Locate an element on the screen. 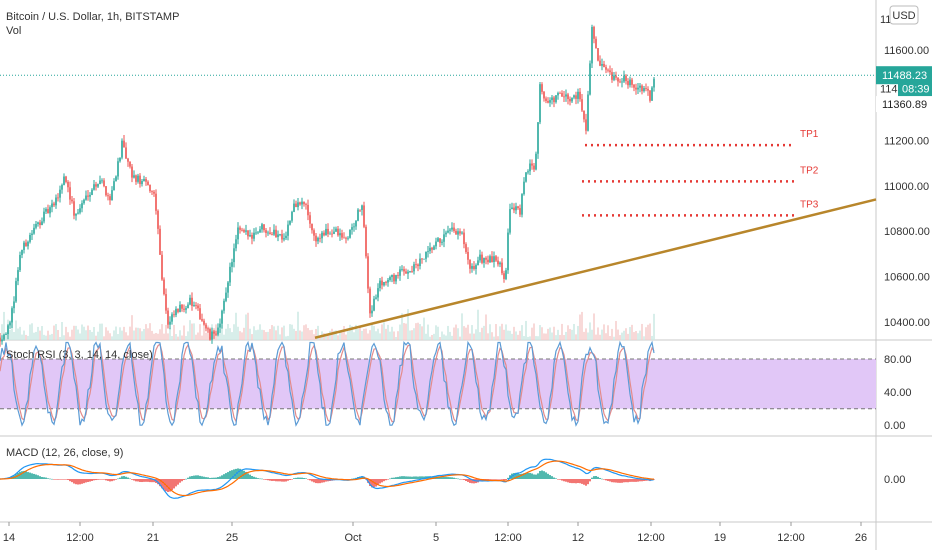  stoch-rsi-pane: Stoch RSI (3, 3, 14, 14, close) is located at coordinates (438, 383).